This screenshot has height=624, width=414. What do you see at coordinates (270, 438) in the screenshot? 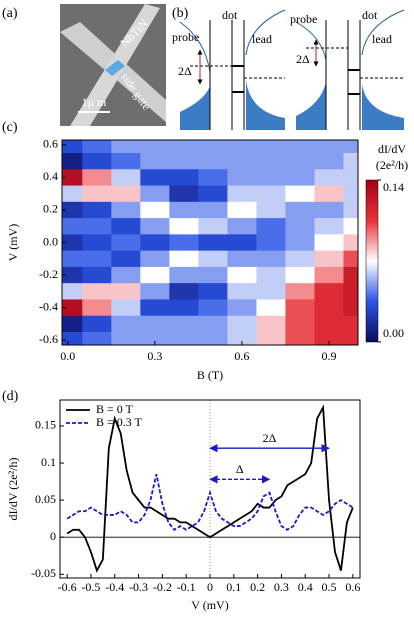
I see `annotation-label: 2Δ` at bounding box center [270, 438].